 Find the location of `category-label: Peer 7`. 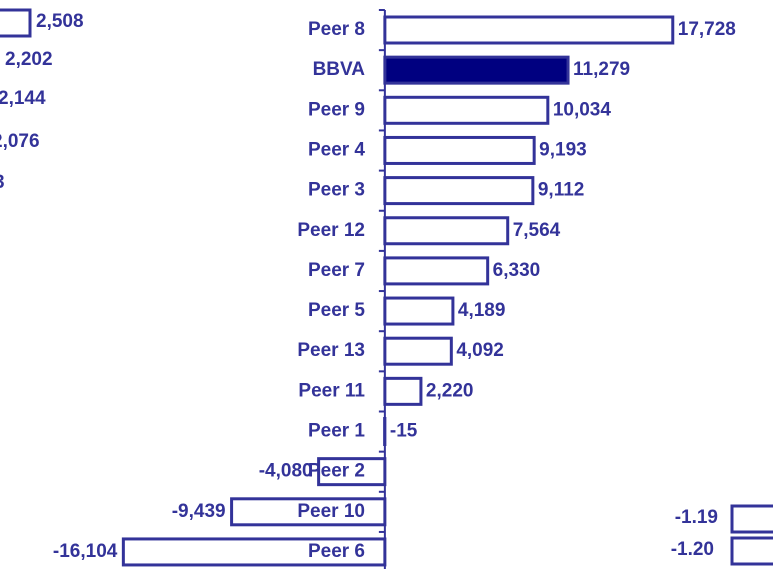

category-label: Peer 7 is located at coordinates (336, 270).